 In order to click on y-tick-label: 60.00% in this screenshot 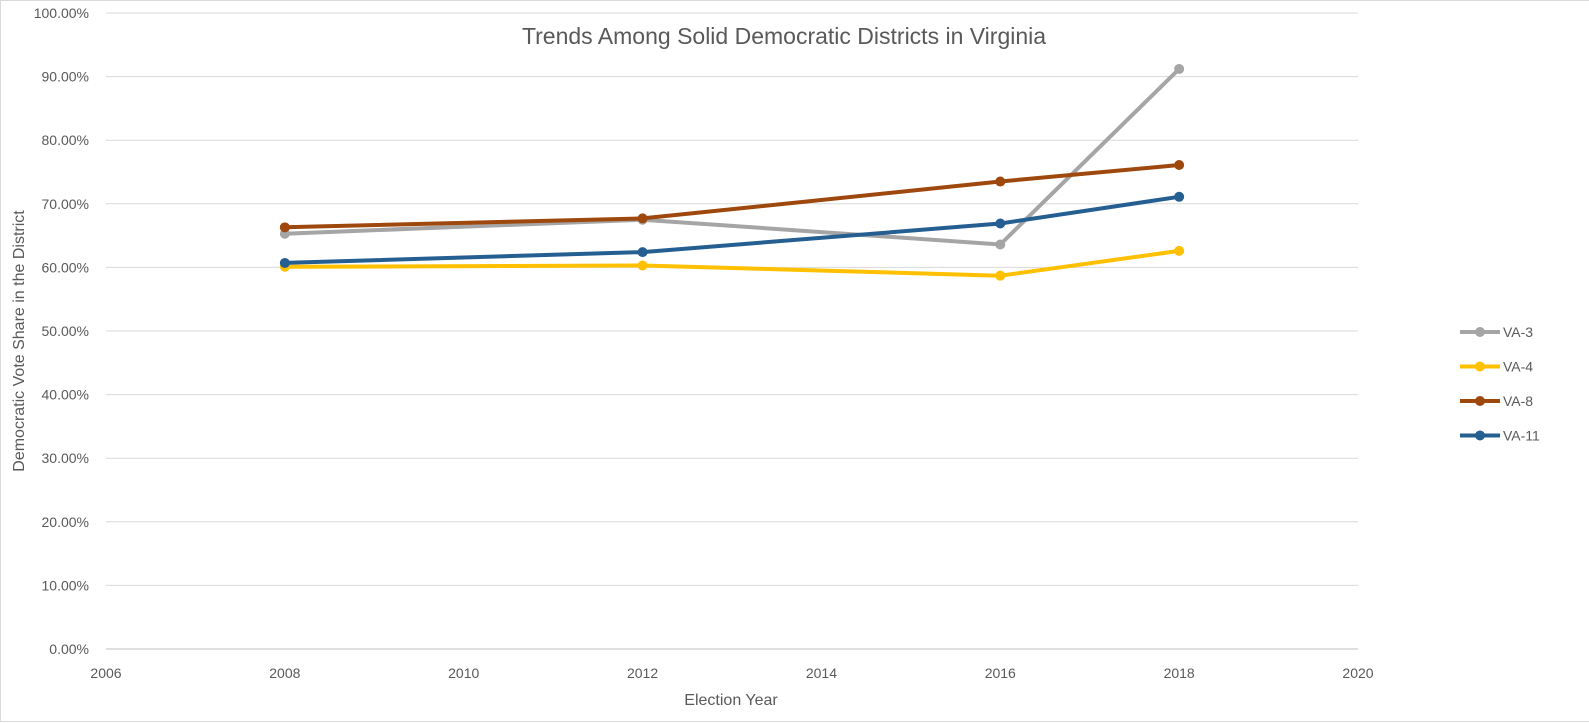, I will do `click(65, 267)`.